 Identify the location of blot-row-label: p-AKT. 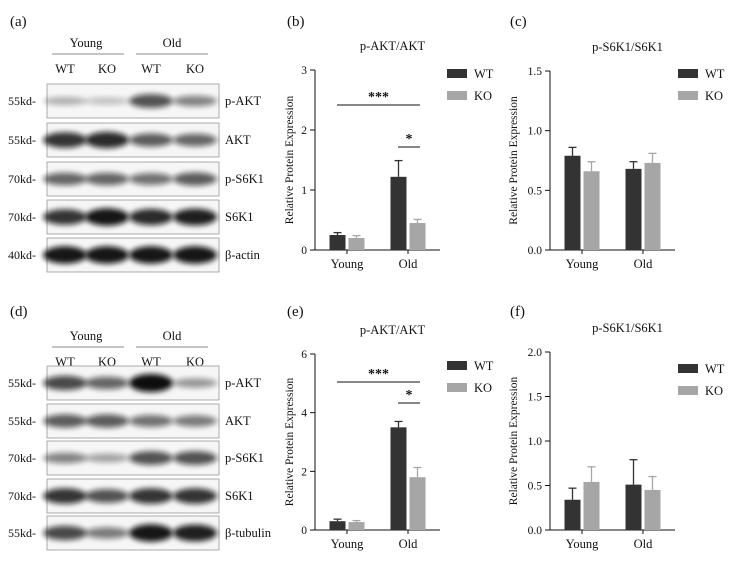
(243, 383).